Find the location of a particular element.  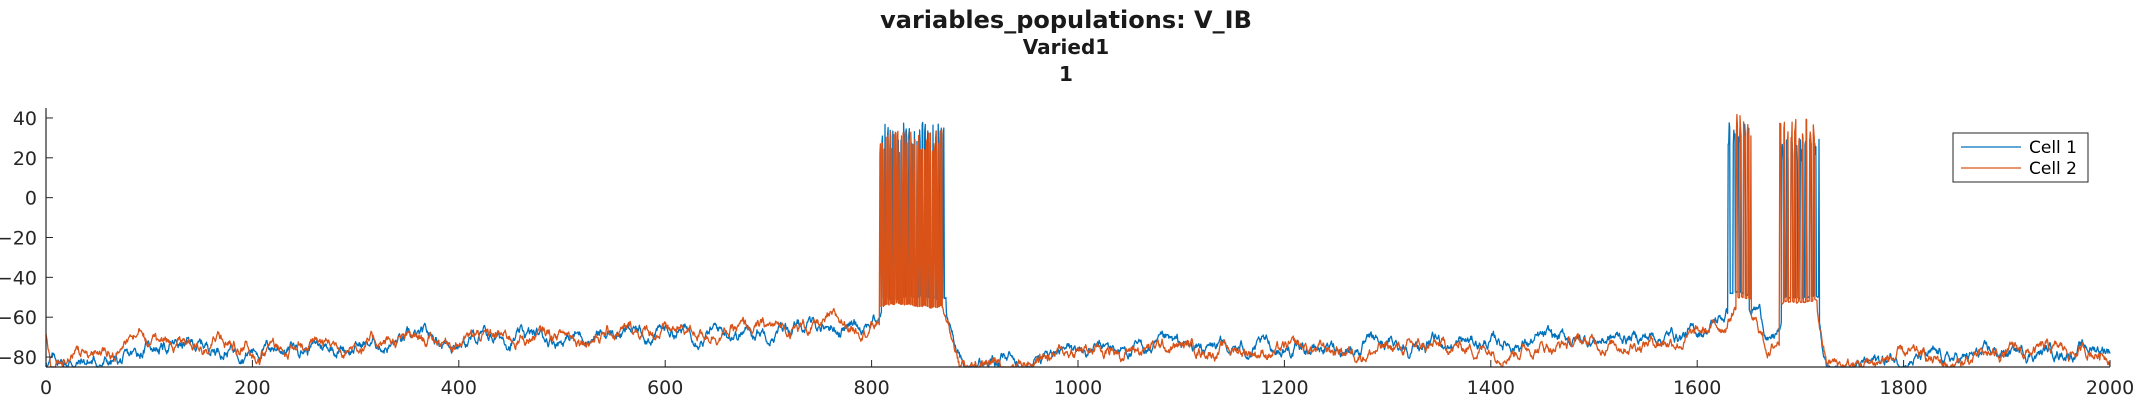

x-tick-label: 1600 is located at coordinates (1697, 388).